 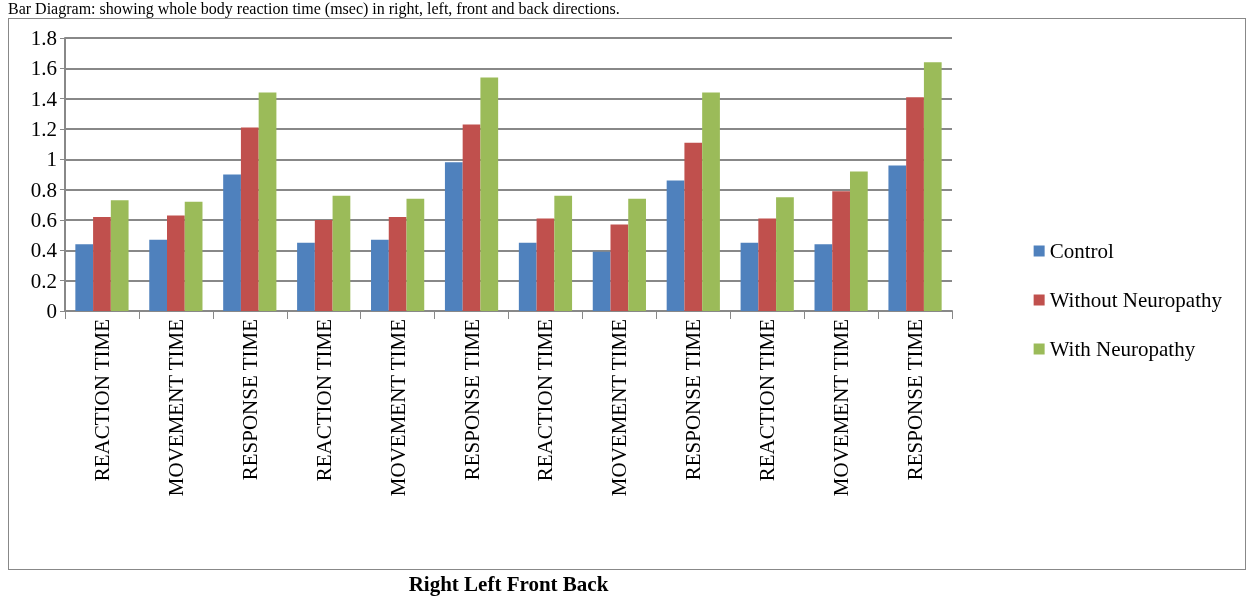 What do you see at coordinates (43, 189) in the screenshot?
I see `y-tick-label: 0.8` at bounding box center [43, 189].